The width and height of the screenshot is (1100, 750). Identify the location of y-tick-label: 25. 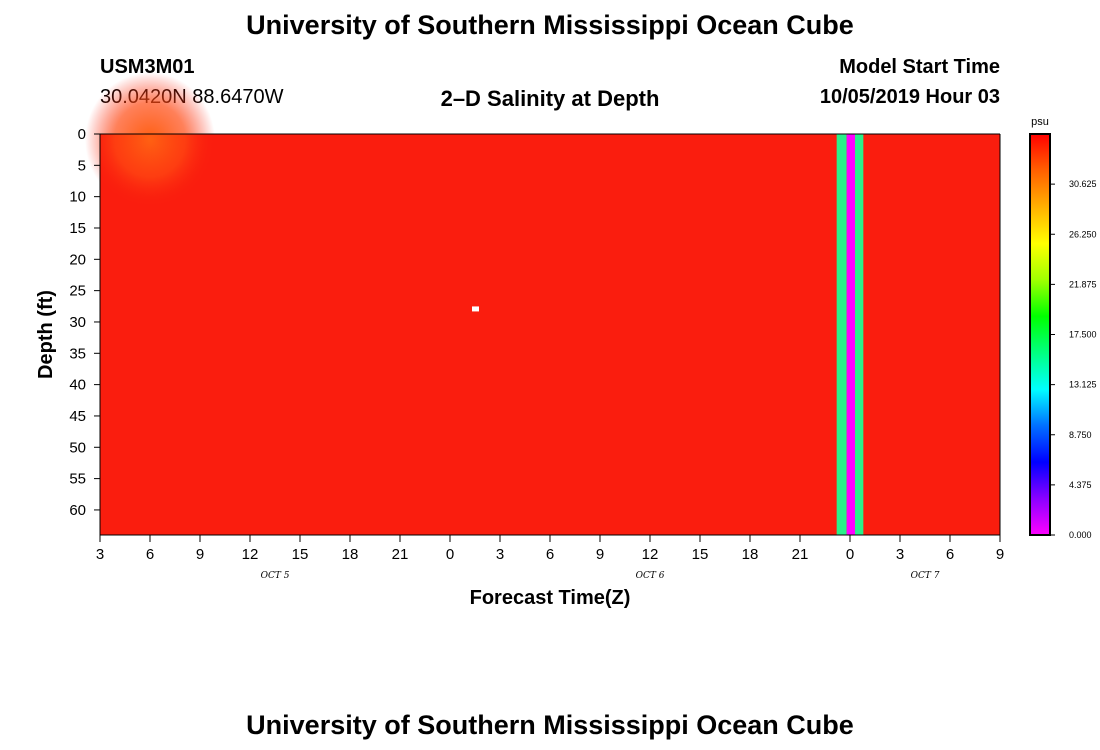
(77, 291).